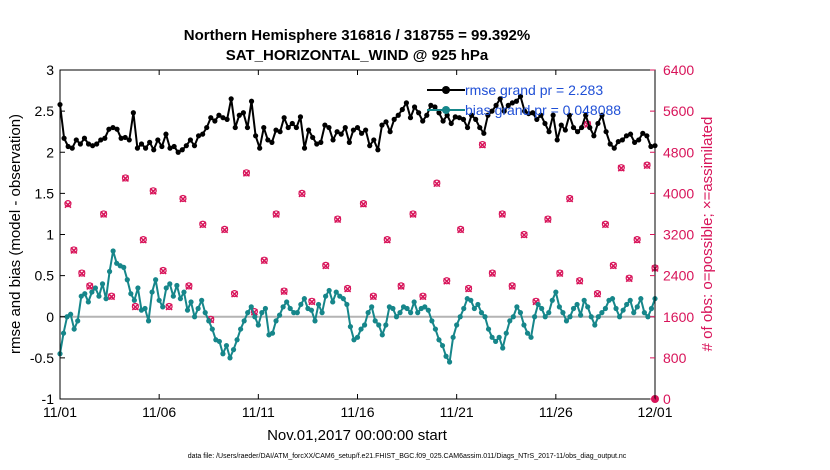  Describe the element at coordinates (556, 412) in the screenshot. I see `x-tick-label: 11/26` at that location.